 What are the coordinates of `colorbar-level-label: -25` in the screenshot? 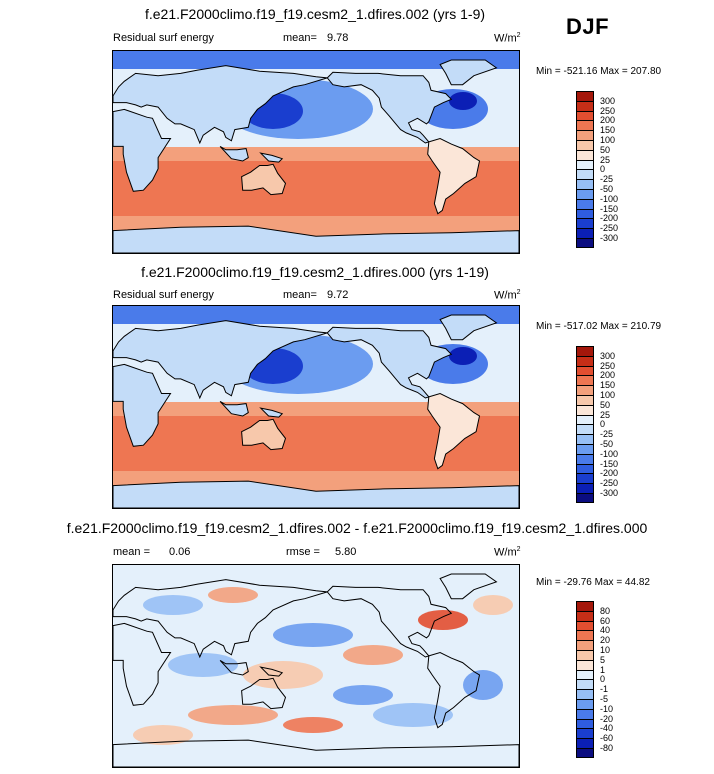 It's located at (607, 434).